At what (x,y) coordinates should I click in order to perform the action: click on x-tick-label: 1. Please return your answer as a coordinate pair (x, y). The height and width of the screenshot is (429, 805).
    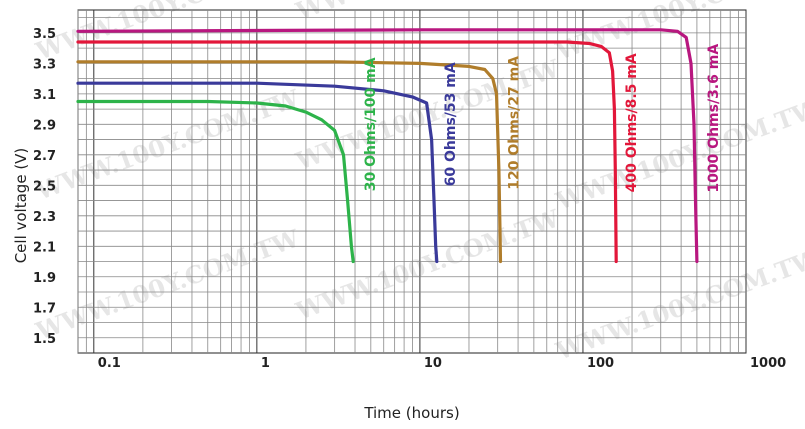
    Looking at the image, I should click on (265, 363).